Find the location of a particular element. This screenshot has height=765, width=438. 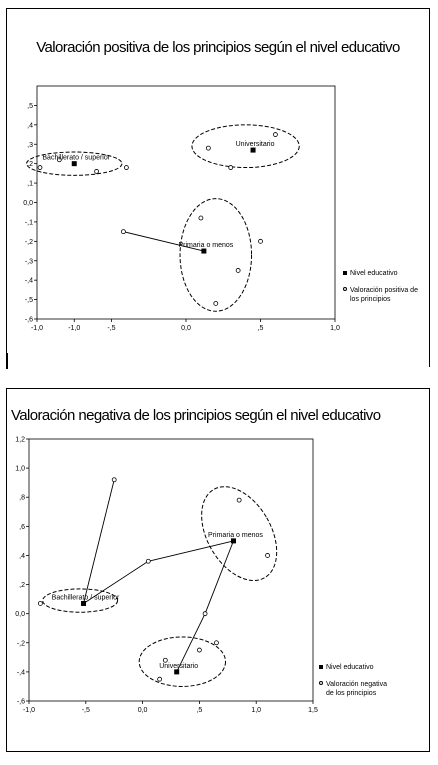

legend-label: Valoración negativa de los principios is located at coordinates (356, 689).